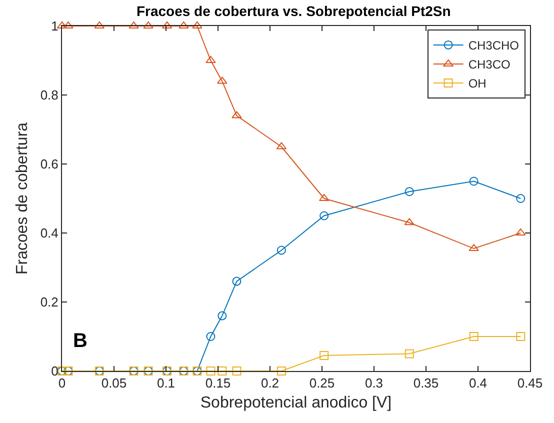  I want to click on y-tick-label: 0.4, so click(49, 233).